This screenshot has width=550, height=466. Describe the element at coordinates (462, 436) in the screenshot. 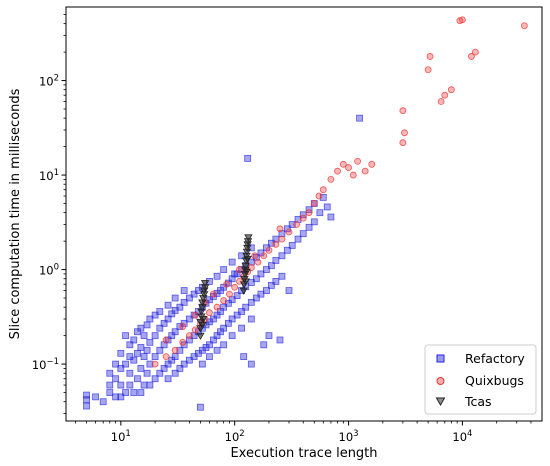

I see `x-tick-label: 104` at that location.